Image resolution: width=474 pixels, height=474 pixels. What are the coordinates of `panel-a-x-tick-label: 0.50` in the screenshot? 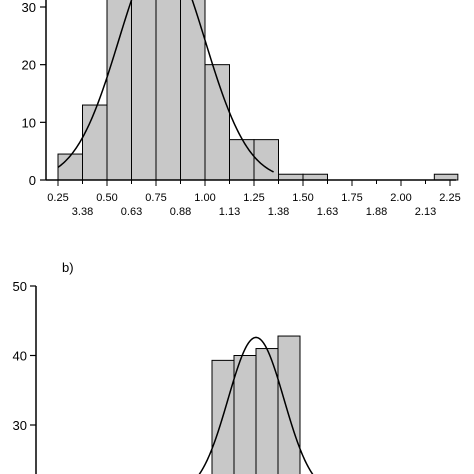 It's located at (106, 198).